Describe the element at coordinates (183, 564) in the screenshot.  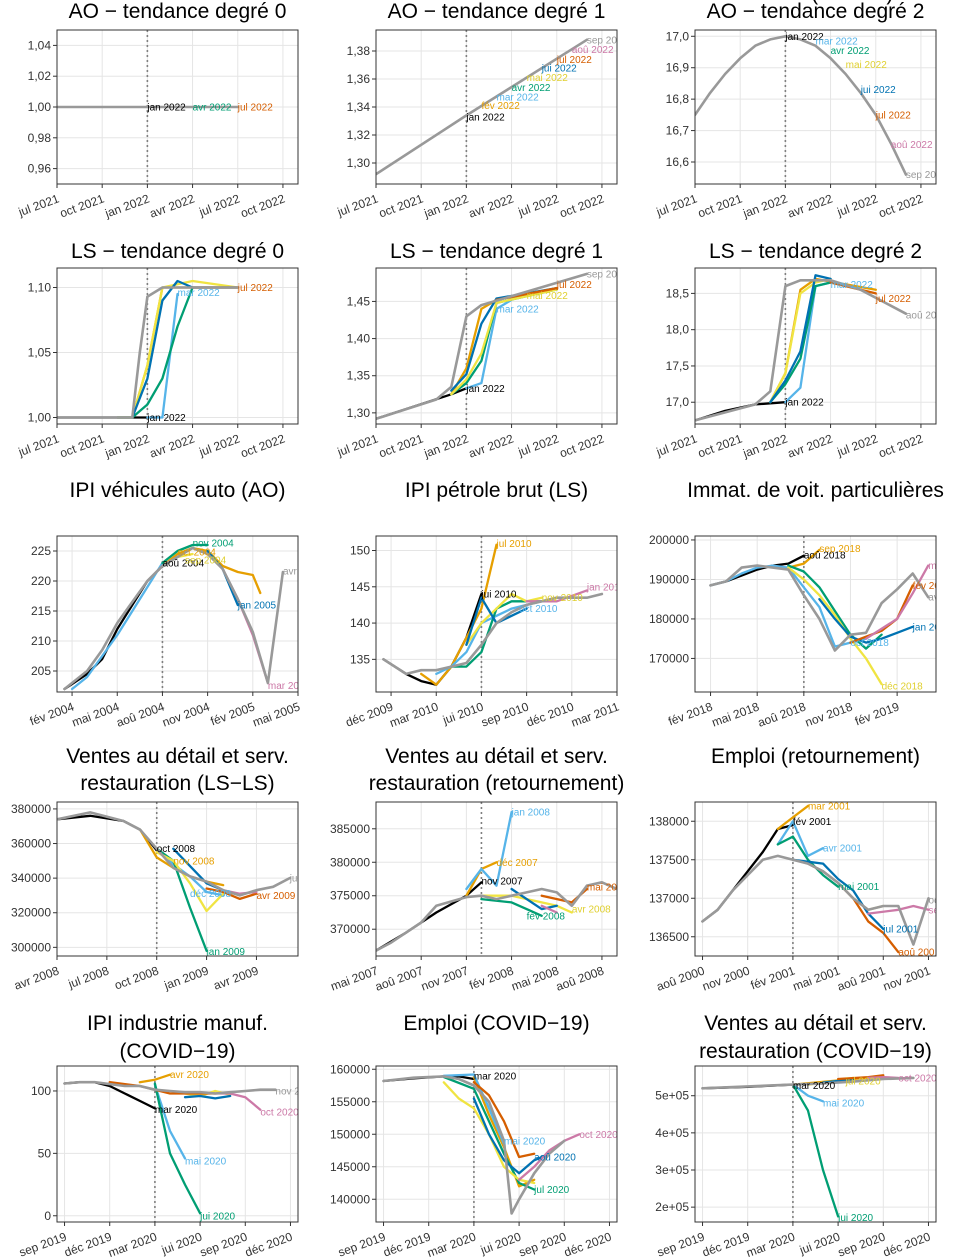
I see `point-label: aoû 2004` at that location.